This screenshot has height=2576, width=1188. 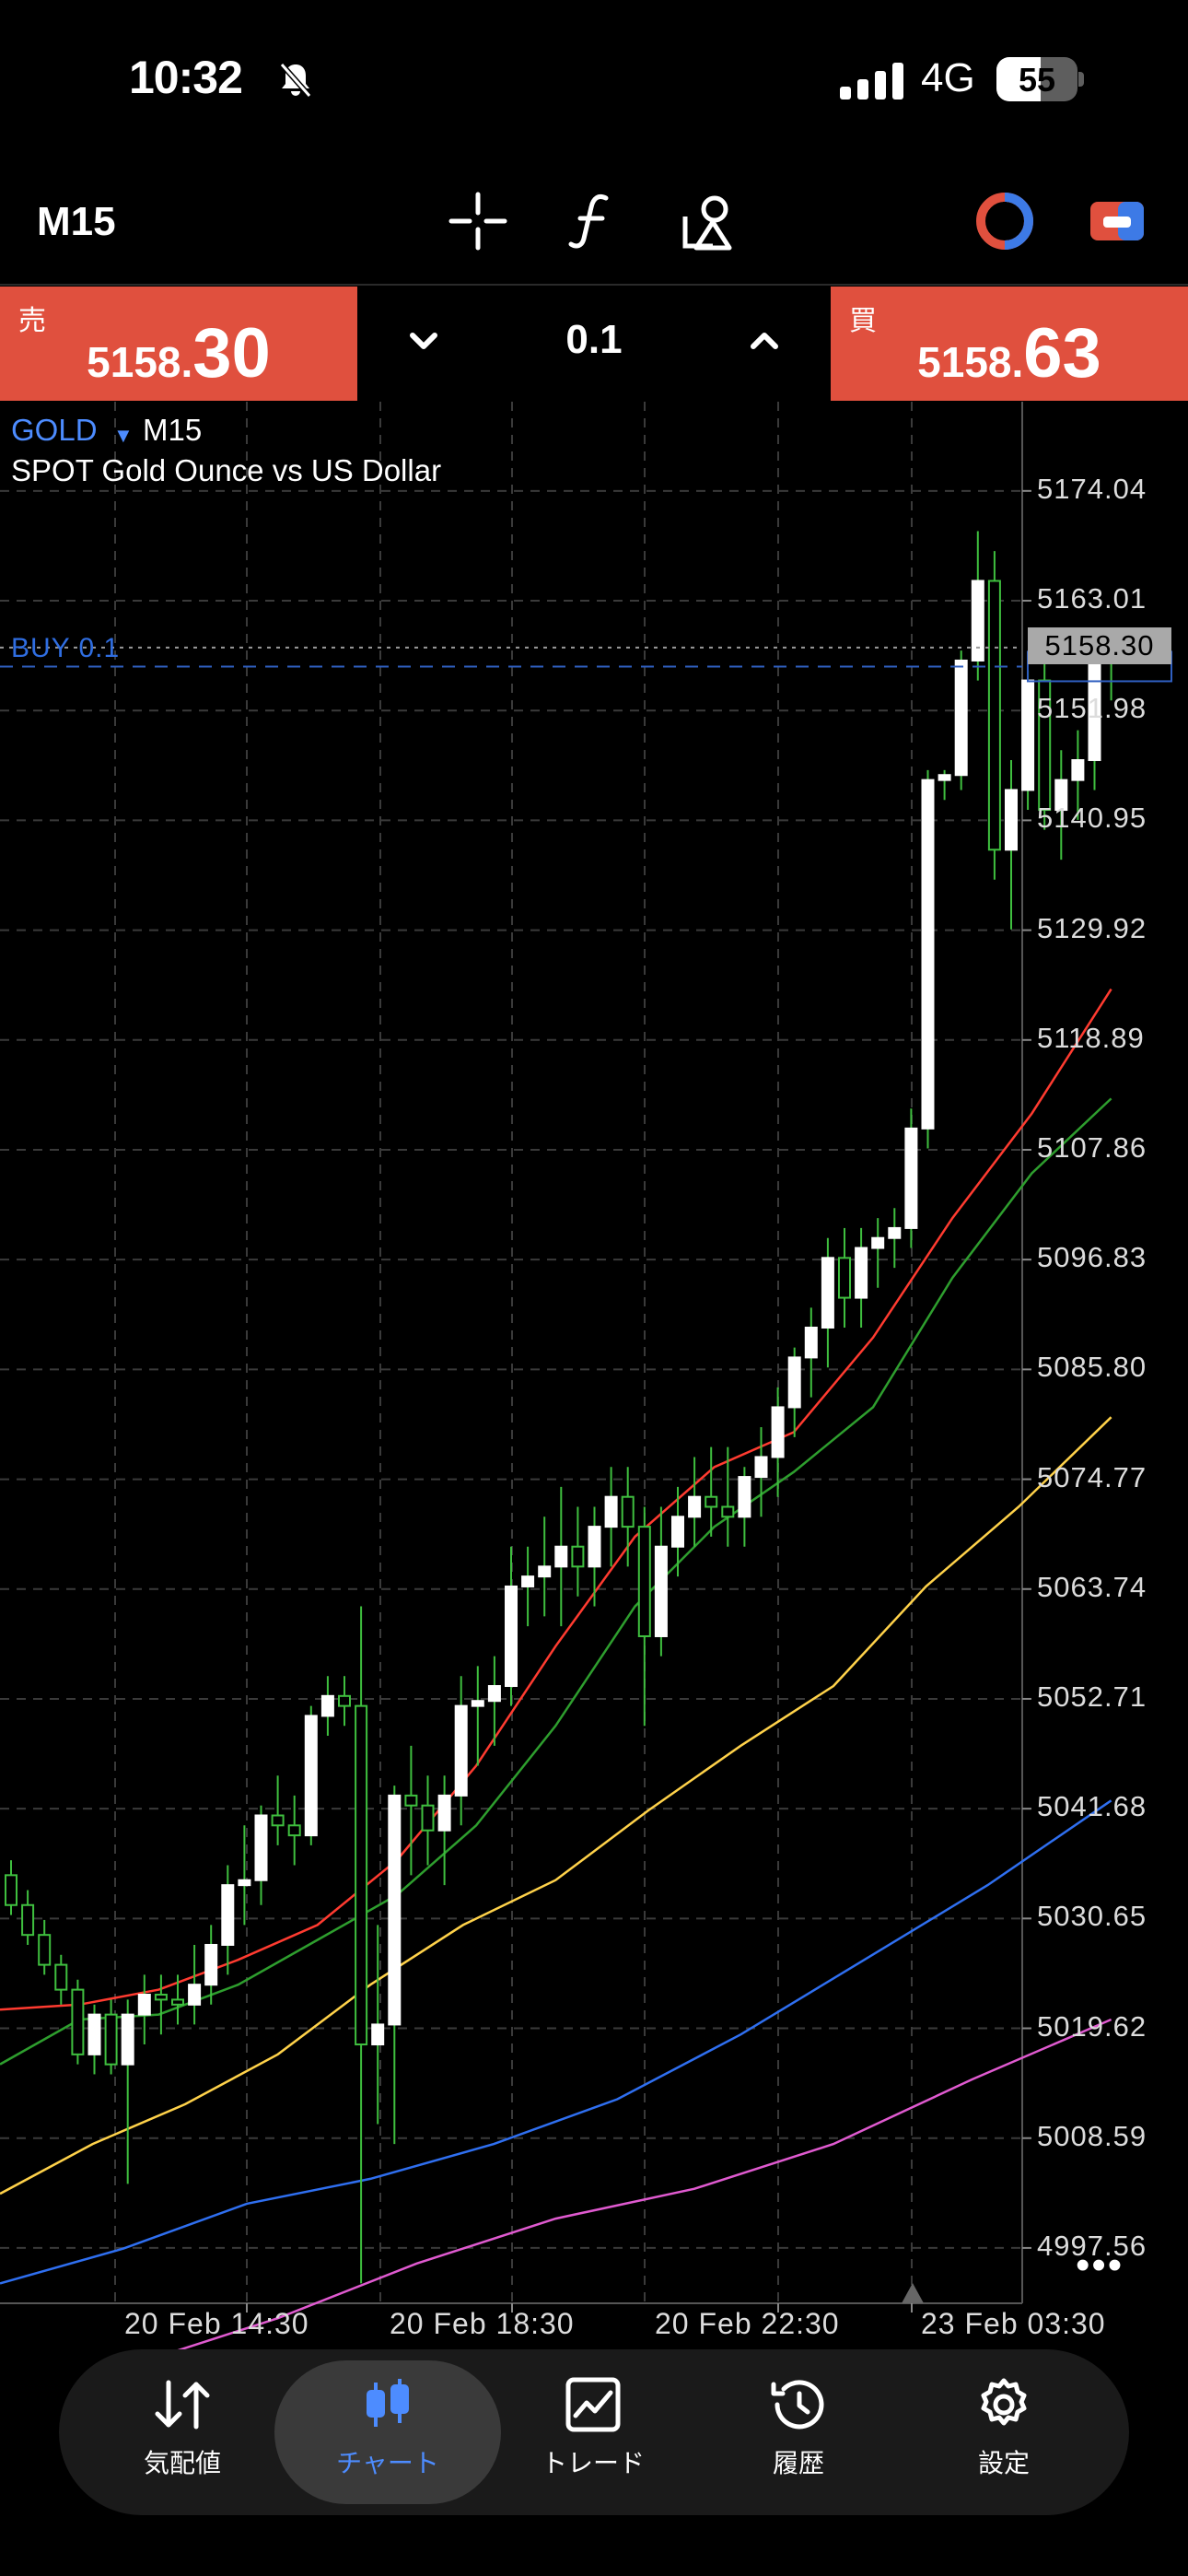 I want to click on trade-mode-icon, so click(x=1117, y=221).